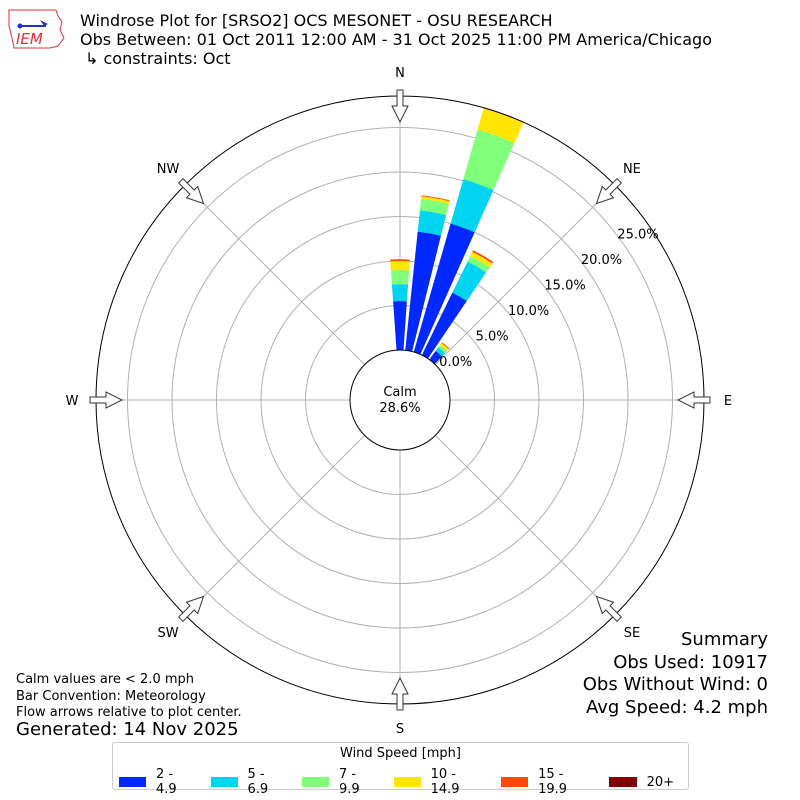 This screenshot has width=800, height=800. What do you see at coordinates (158, 58) in the screenshot?
I see `title-line-3: ↳ constraints: Oct` at bounding box center [158, 58].